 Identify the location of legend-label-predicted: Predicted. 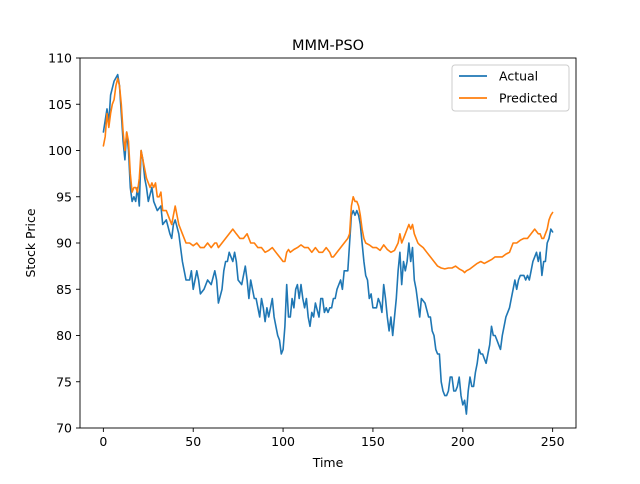
(528, 98).